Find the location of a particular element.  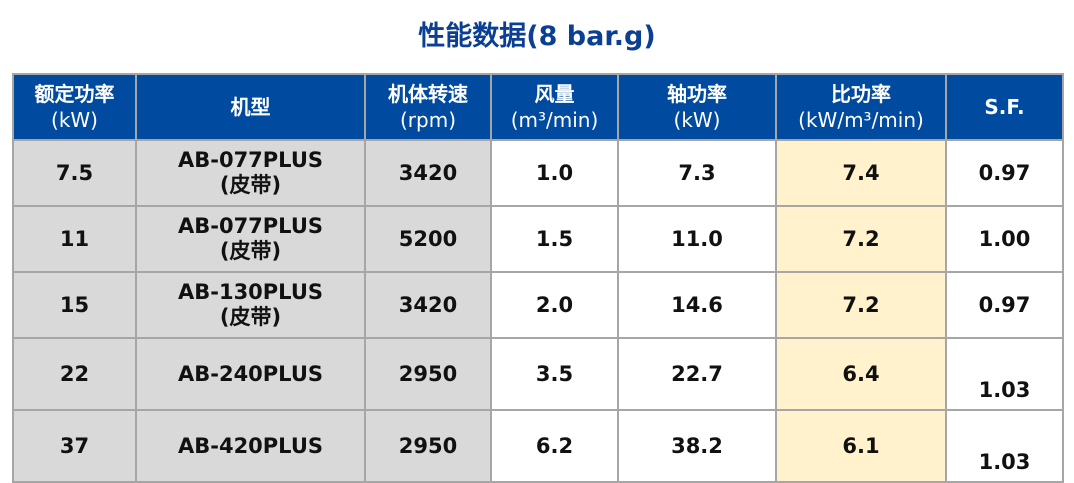

column-name: 风量 is located at coordinates (554, 94).